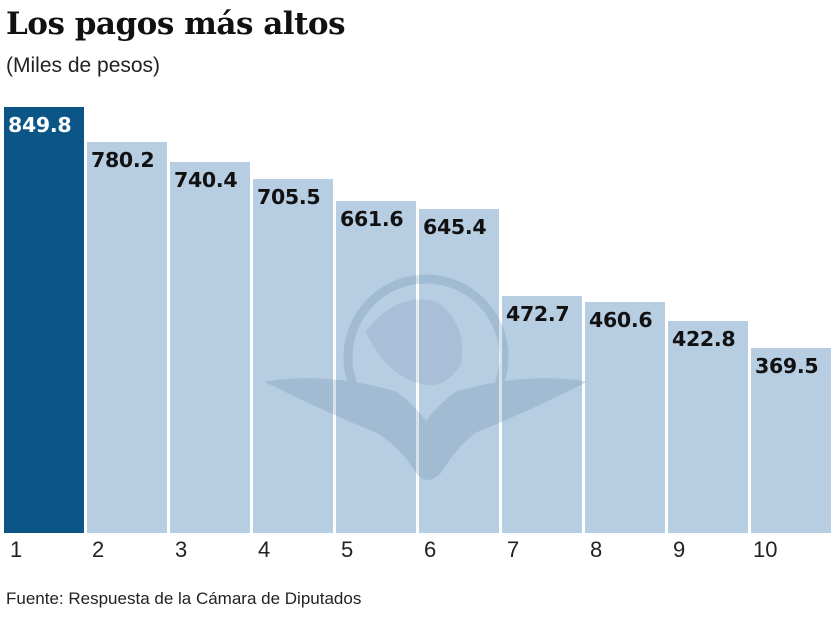  Describe the element at coordinates (98, 549) in the screenshot. I see `x-tick-2: 2` at that location.